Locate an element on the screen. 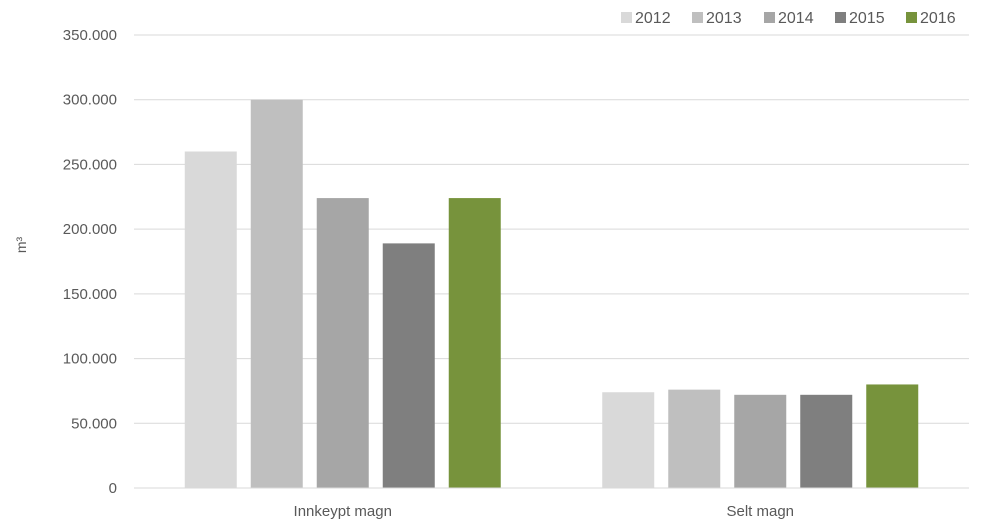  bar-2012-innkeypt is located at coordinates (210, 319).